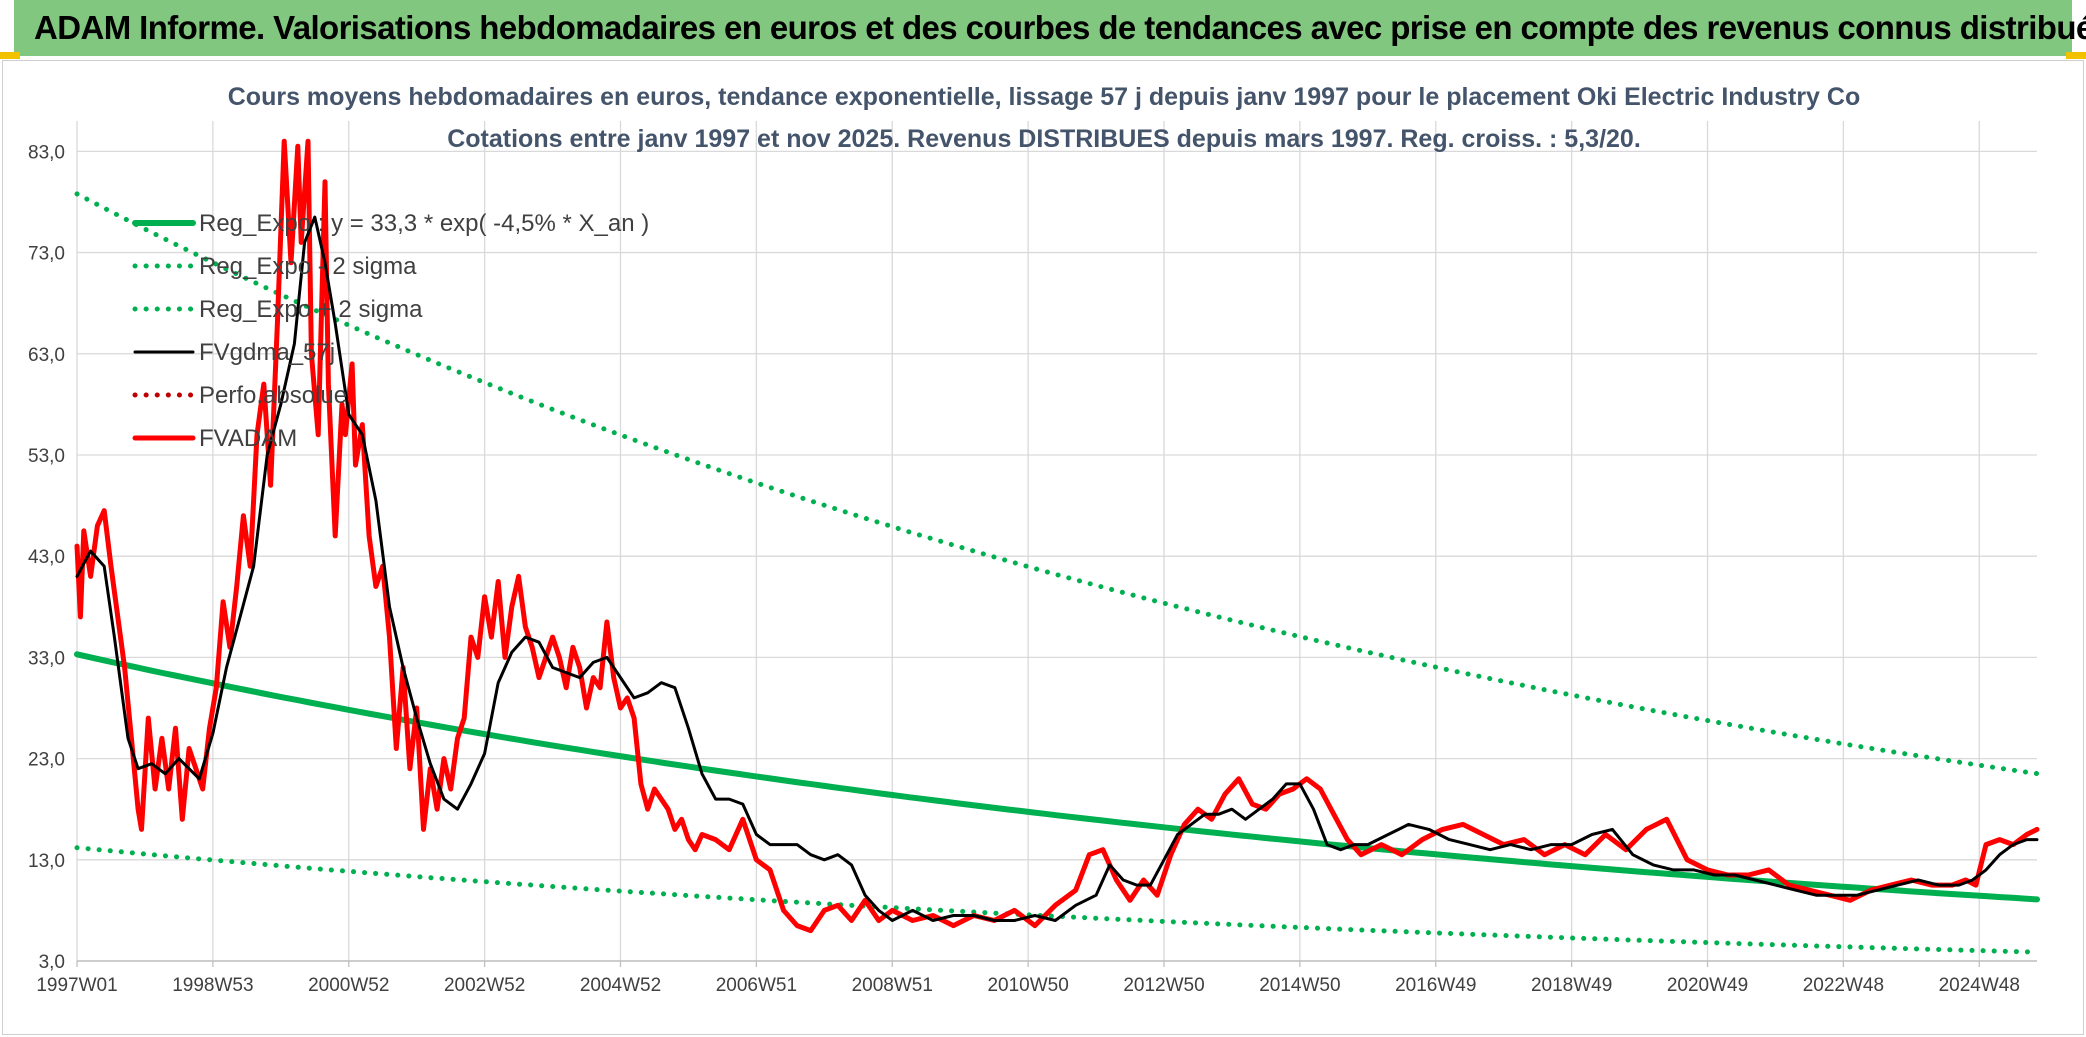  Describe the element at coordinates (1027, 985) in the screenshot. I see `x-tick-label: 2010W50` at that location.